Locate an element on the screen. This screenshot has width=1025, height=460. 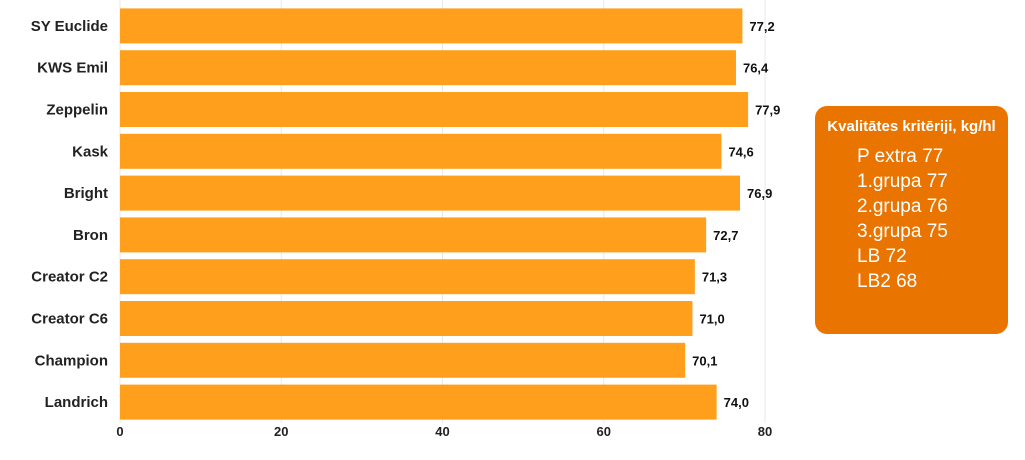
value-label: 72,7 is located at coordinates (725, 235).